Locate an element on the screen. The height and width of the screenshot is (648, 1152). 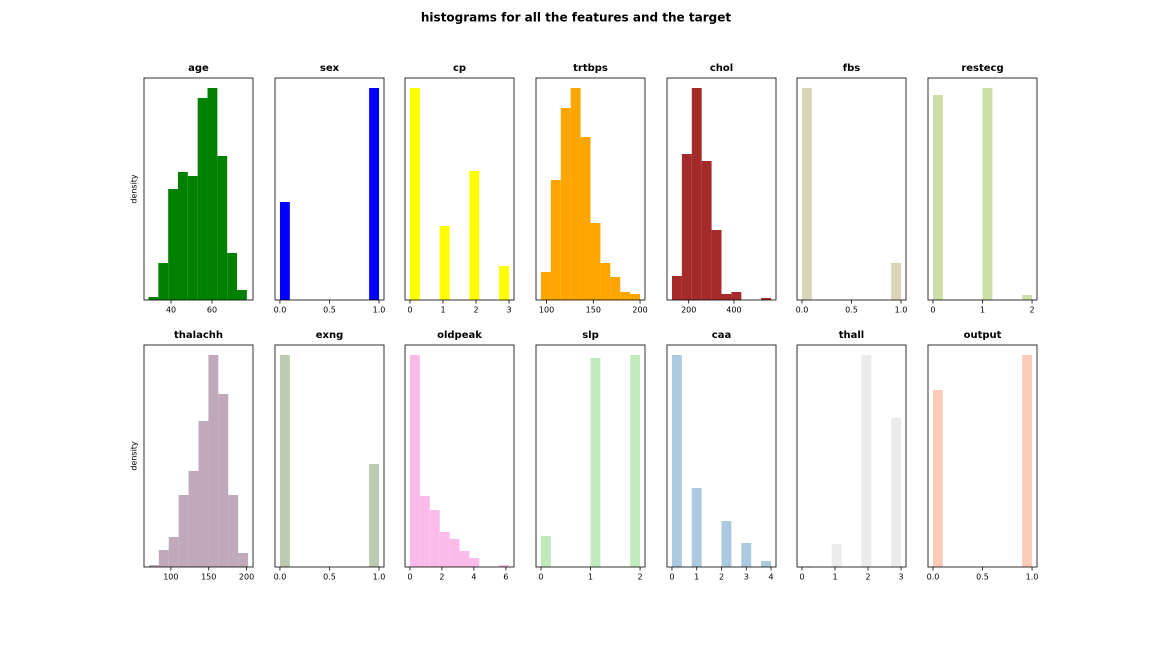
x-tick-label: 6 is located at coordinates (505, 577).